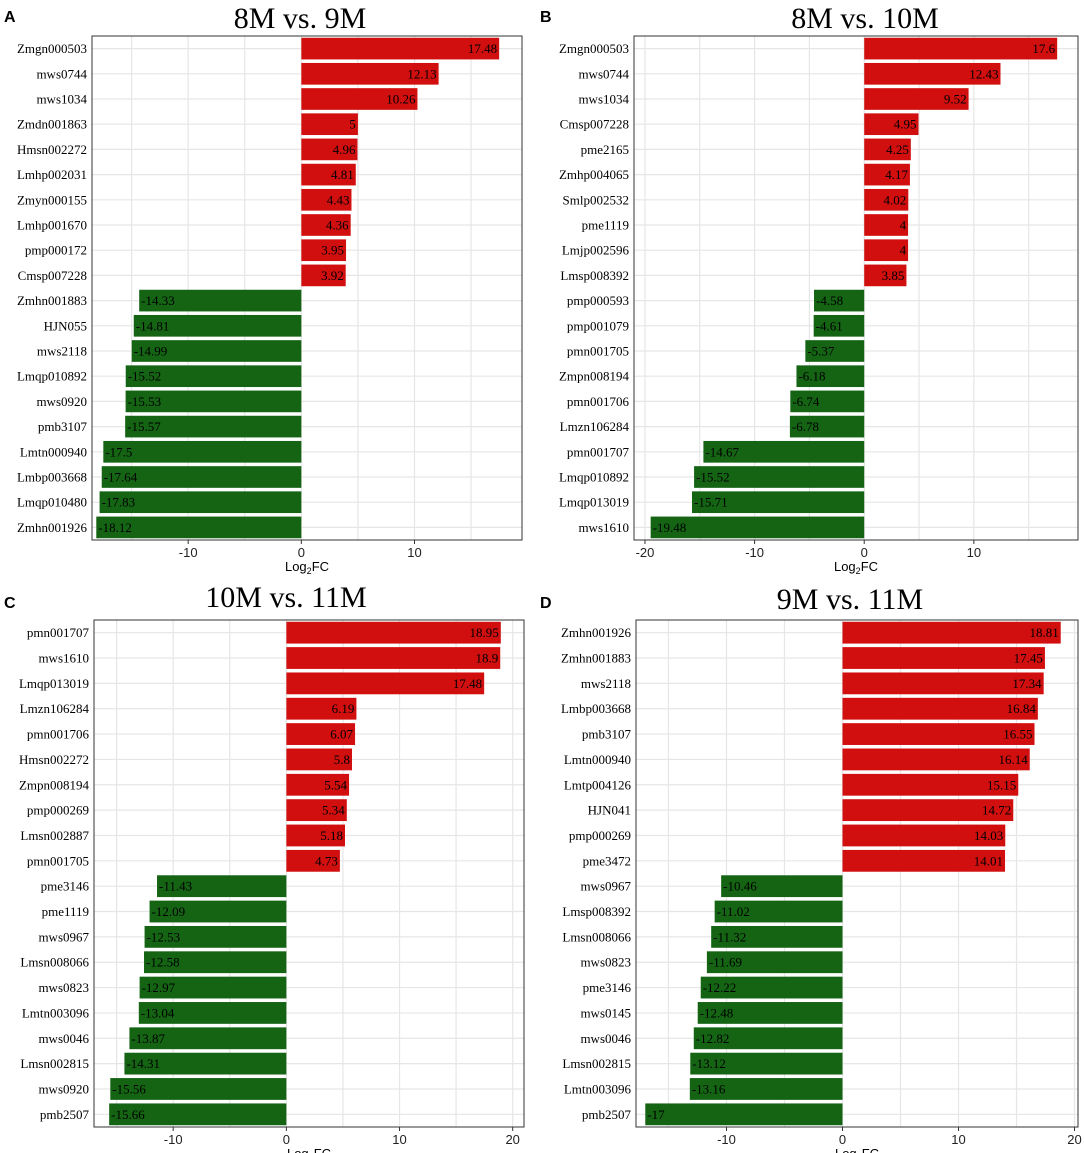 This screenshot has width=1084, height=1153. I want to click on data-label: 14.72, so click(996, 810).